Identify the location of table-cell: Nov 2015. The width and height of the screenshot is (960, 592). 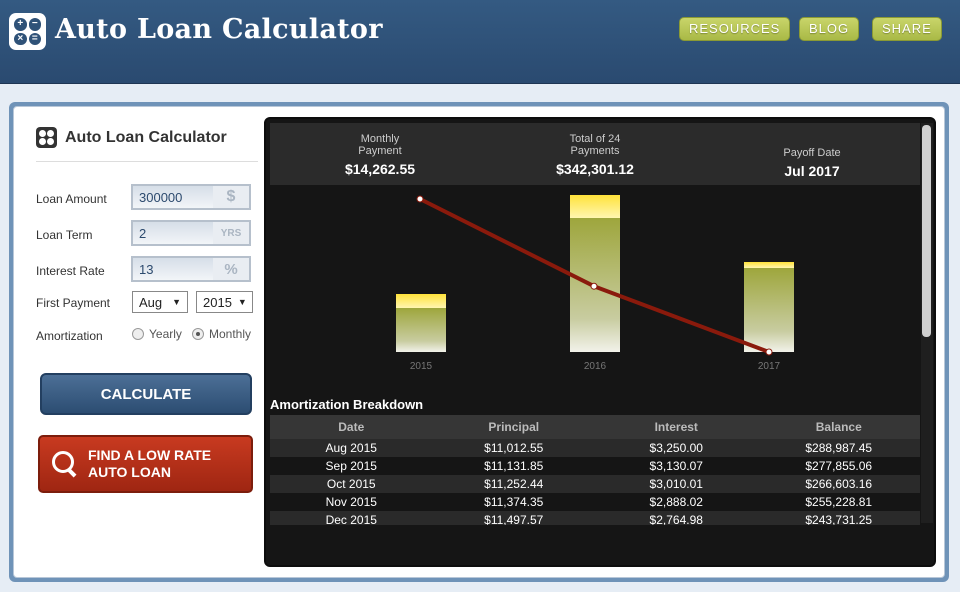
(351, 502).